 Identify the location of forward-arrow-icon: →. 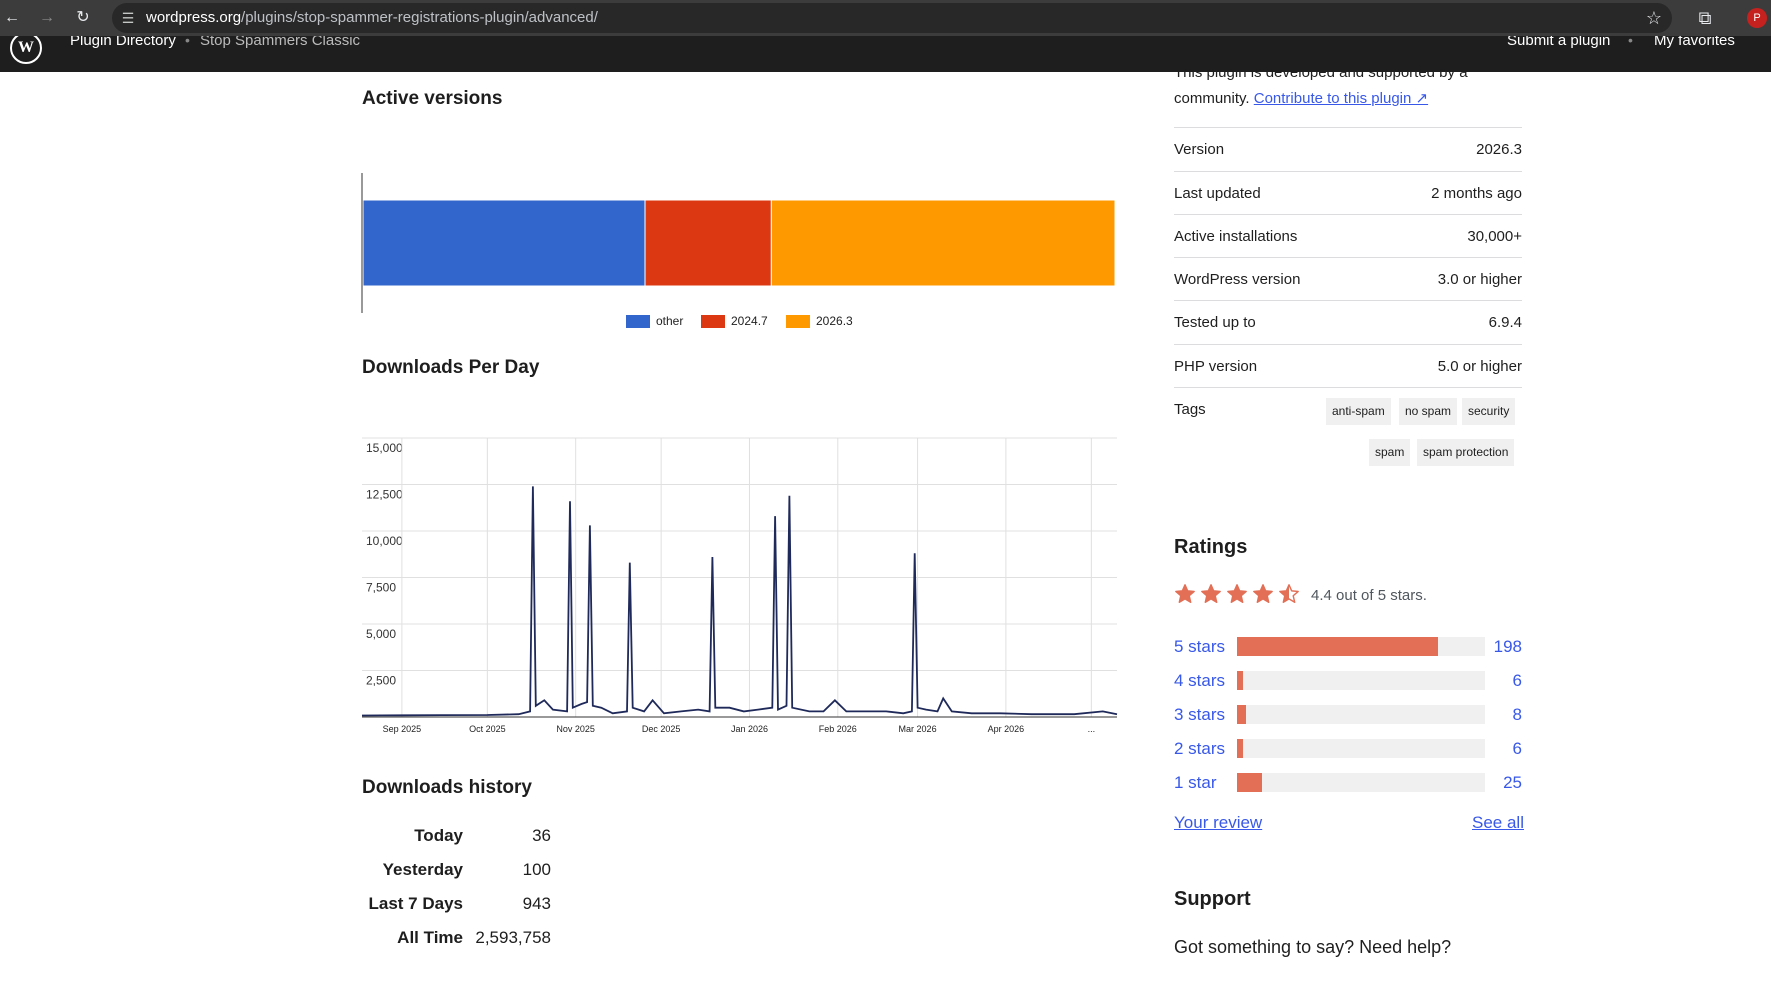
(47, 17).